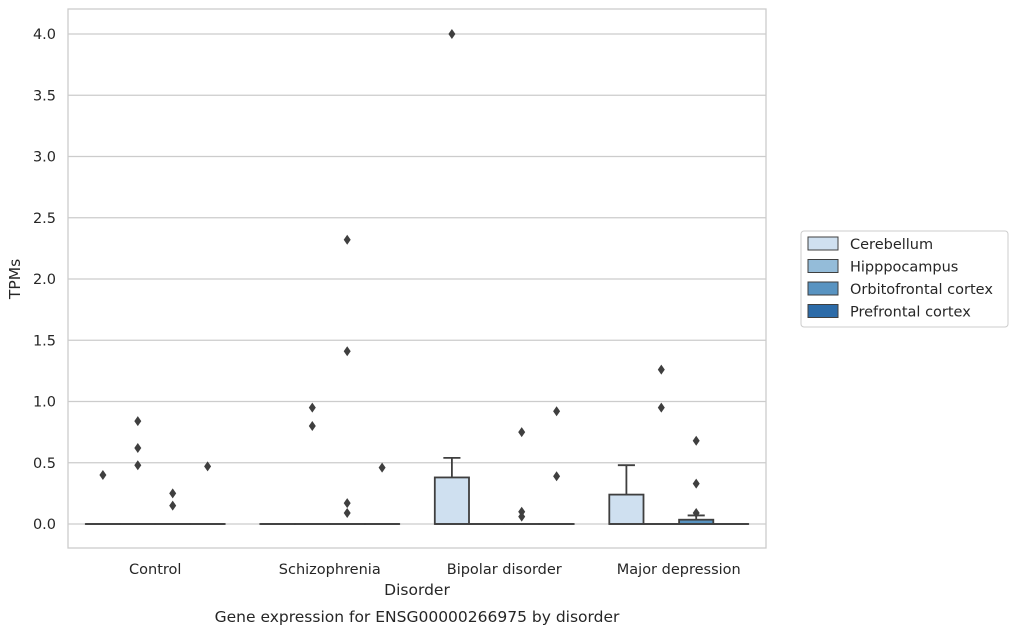 Image resolution: width=1018 pixels, height=634 pixels. Describe the element at coordinates (44, 464) in the screenshot. I see `y-tick-label: 0.5` at that location.